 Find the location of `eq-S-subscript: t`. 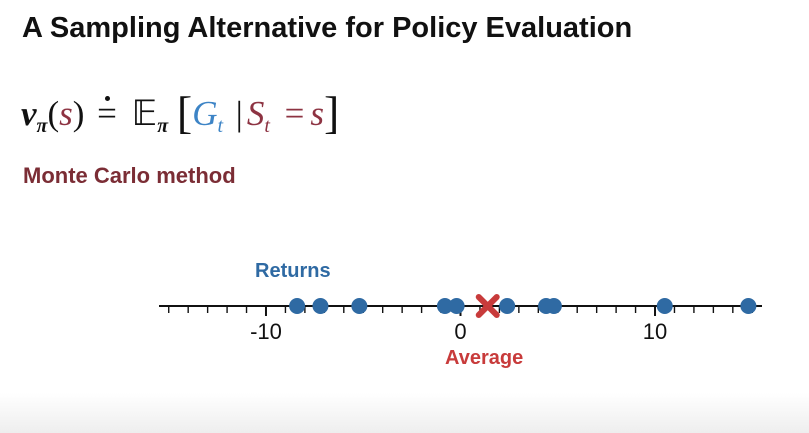

eq-S-subscript: t is located at coordinates (267, 126).